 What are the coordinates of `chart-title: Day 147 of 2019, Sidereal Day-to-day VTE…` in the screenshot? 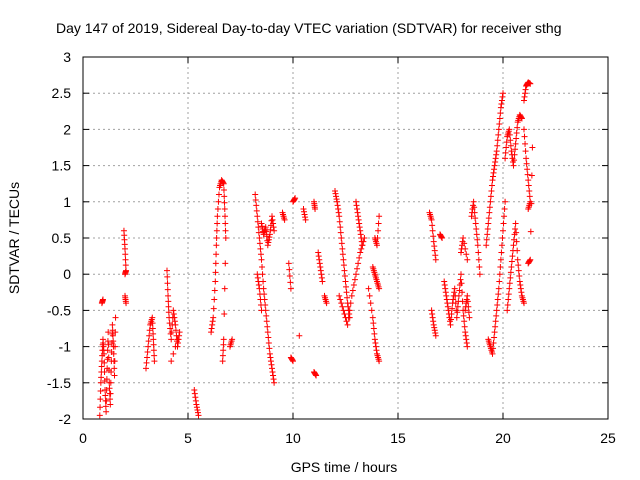 It's located at (309, 28).